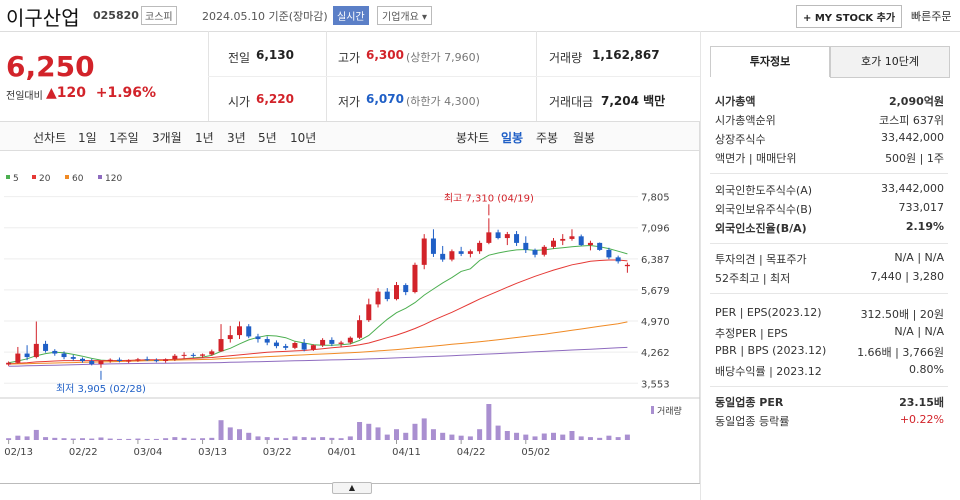 This screenshot has width=960, height=500. I want to click on info-label: PBR | BPS (2023.12), so click(771, 350).